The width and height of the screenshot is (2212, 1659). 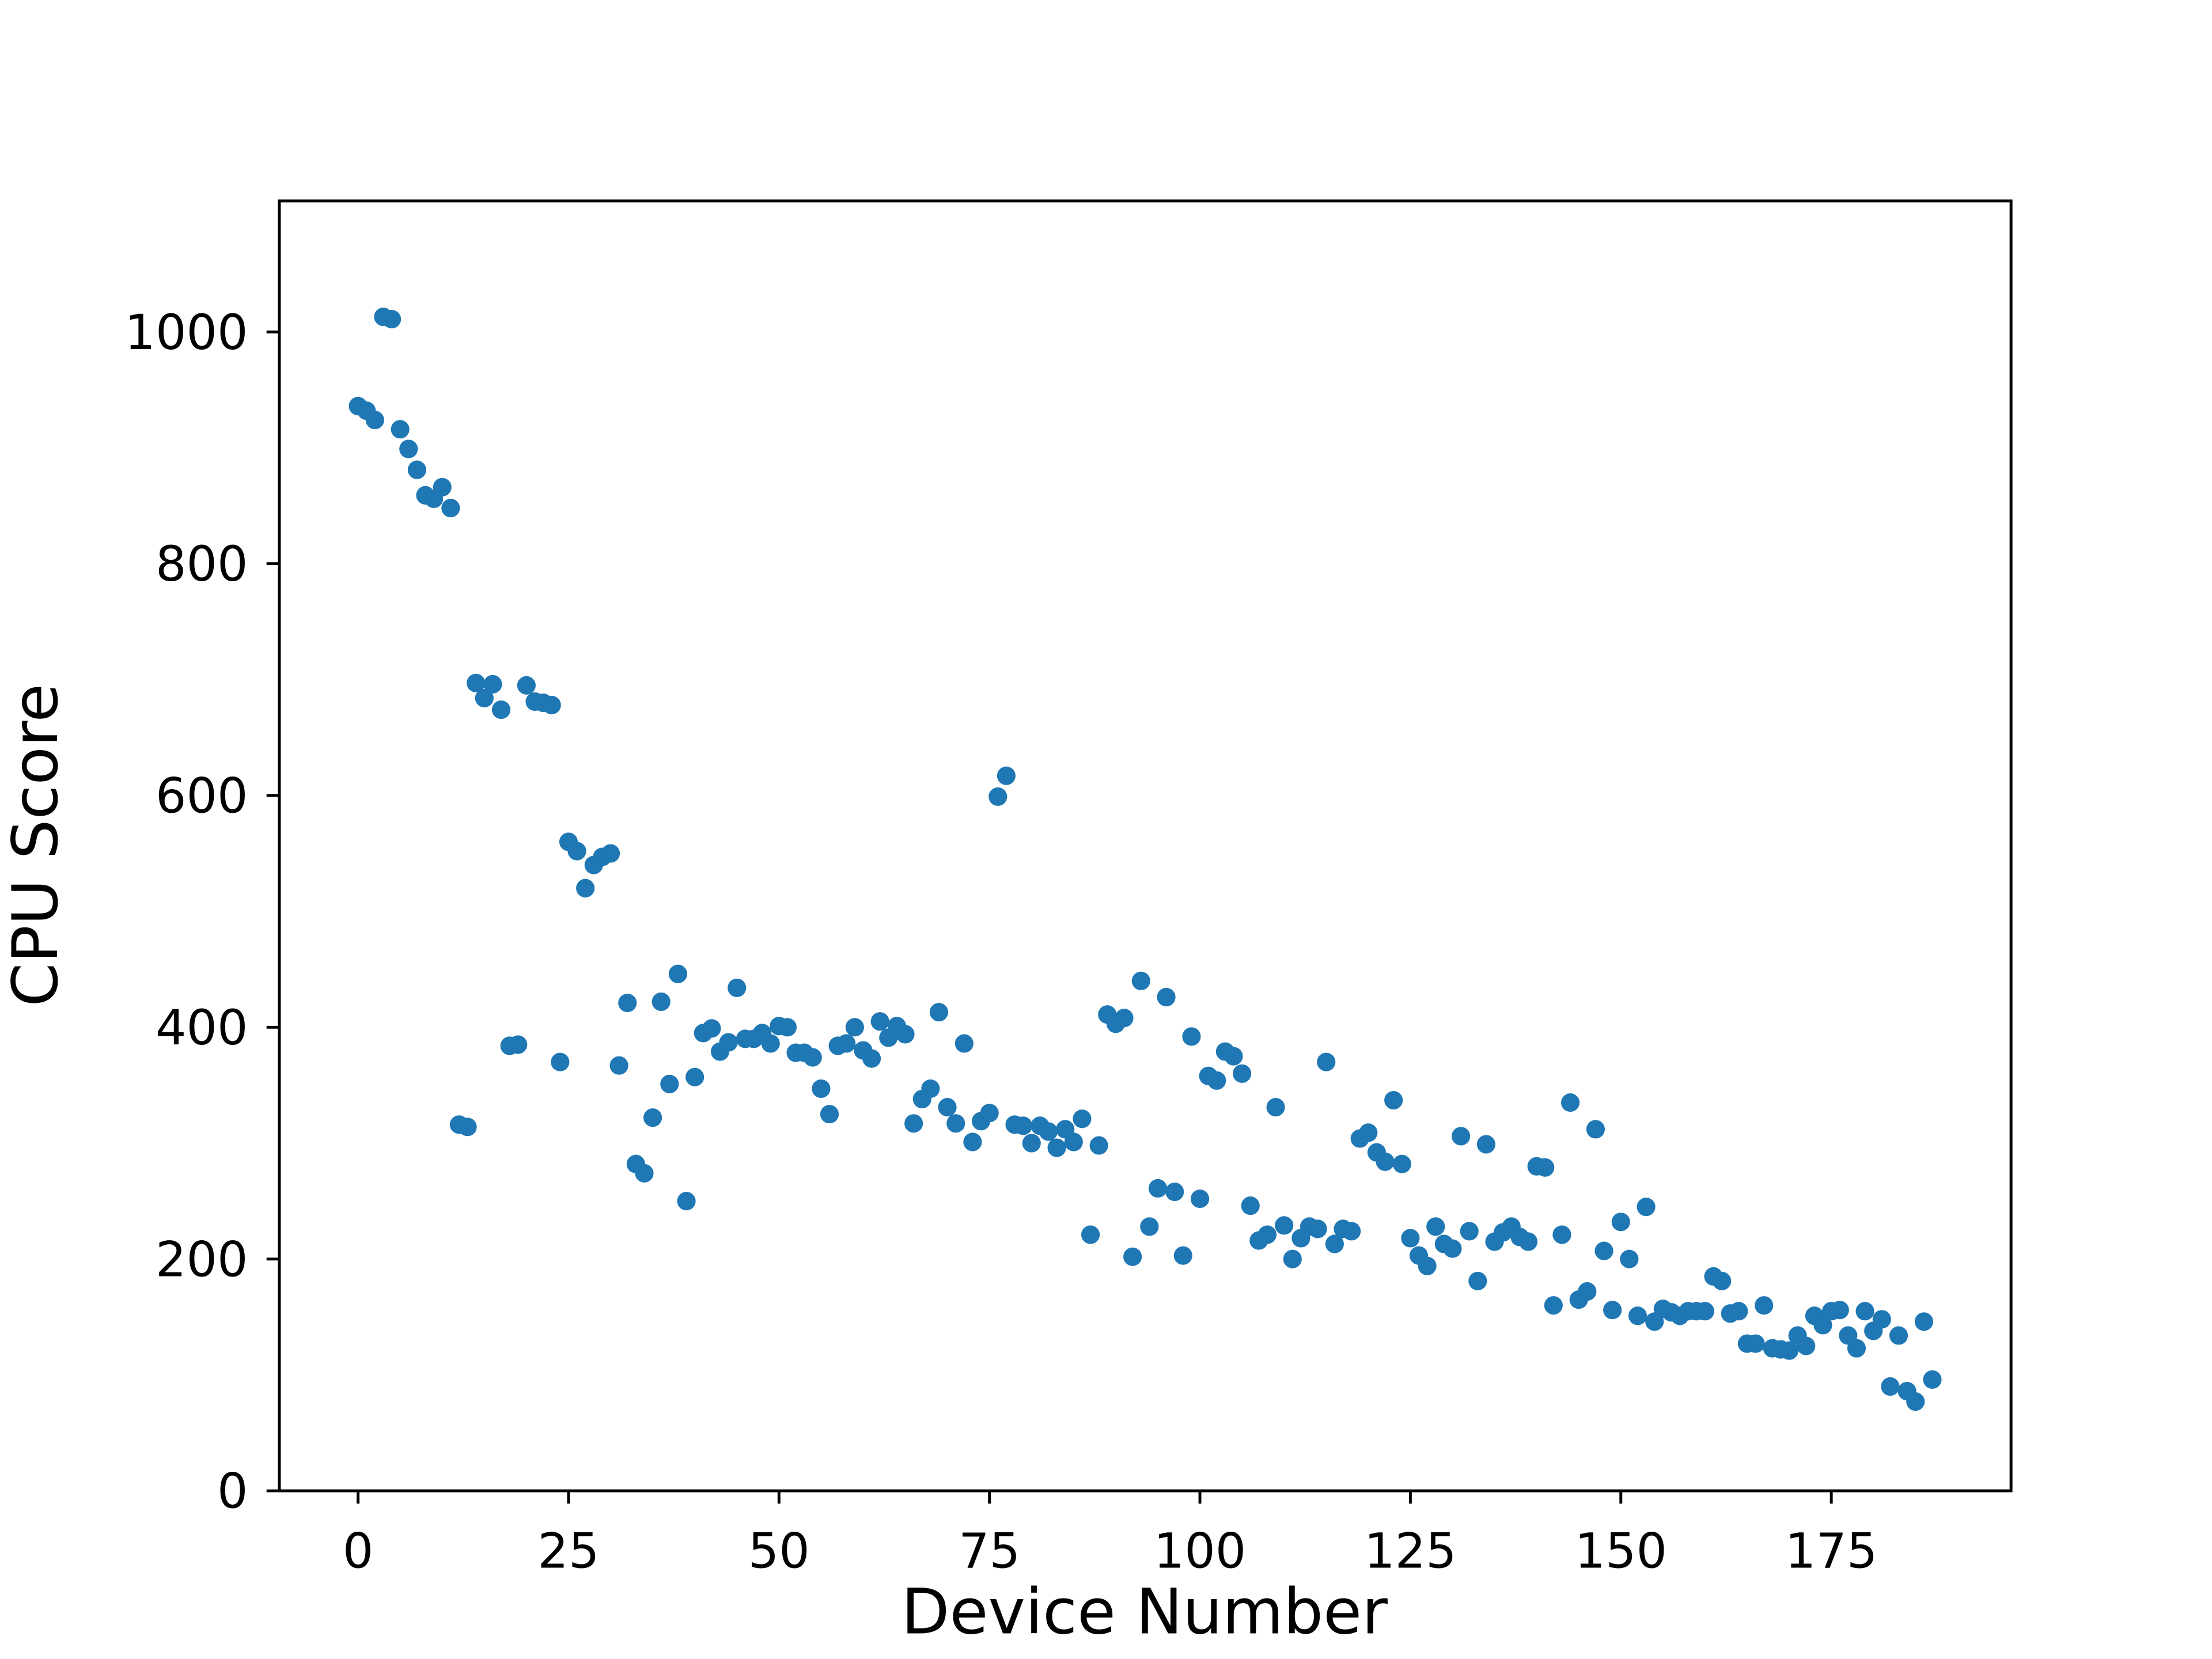 What do you see at coordinates (1145, 1611) in the screenshot?
I see `x-axis-label: Device Number` at bounding box center [1145, 1611].